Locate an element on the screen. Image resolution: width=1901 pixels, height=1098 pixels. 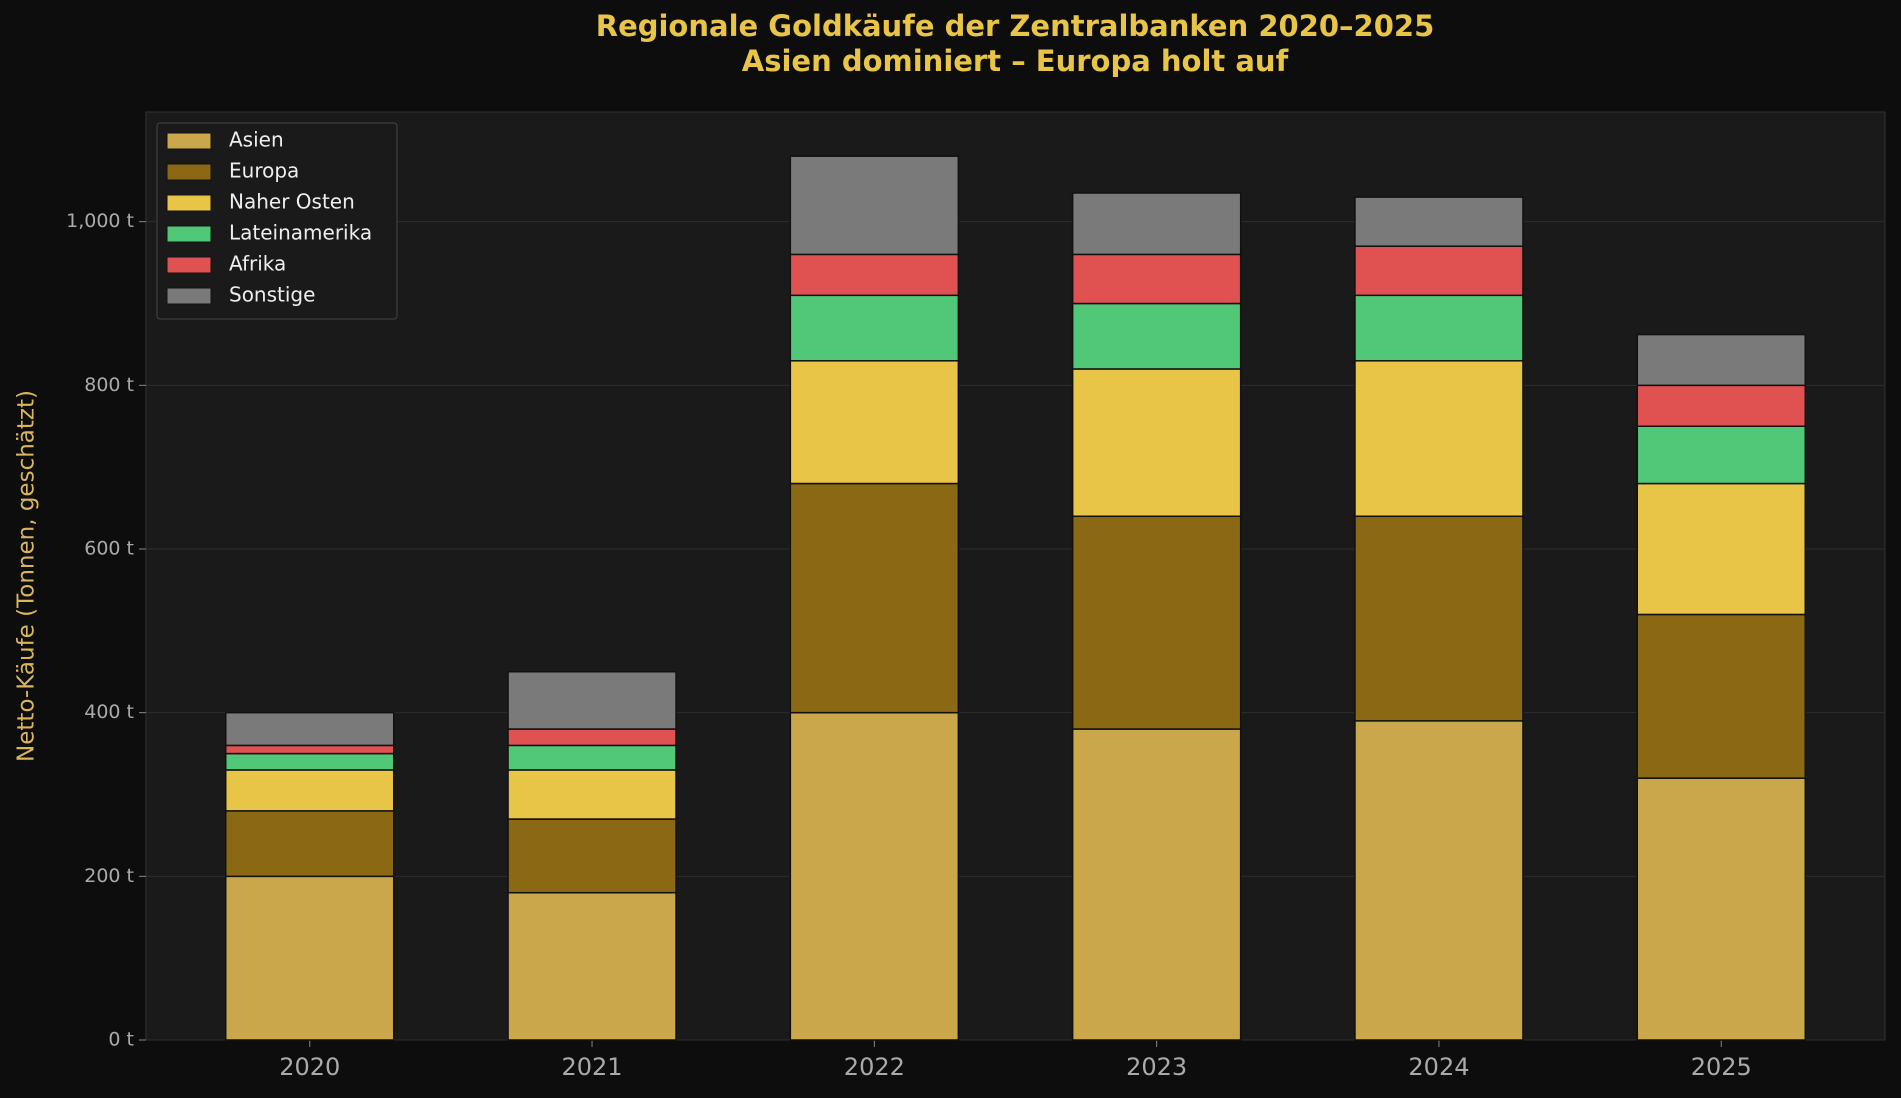
legend-label: Afrika is located at coordinates (257, 264).